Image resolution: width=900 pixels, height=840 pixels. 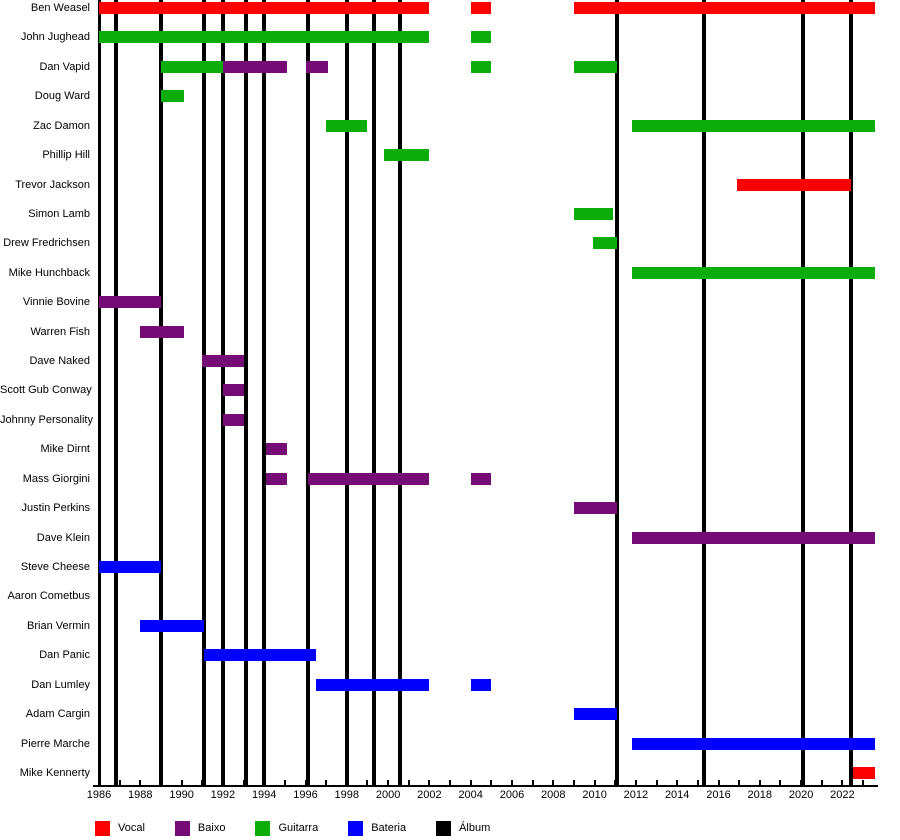 What do you see at coordinates (388, 795) in the screenshot?
I see `x-axis-year-label: 2000` at bounding box center [388, 795].